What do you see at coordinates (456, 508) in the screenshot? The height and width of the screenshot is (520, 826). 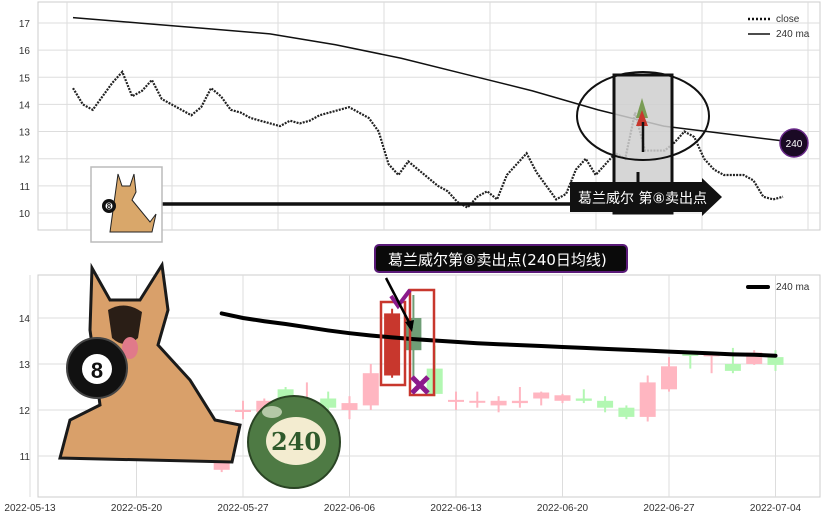 I see `x-tick-label: 2022-06-13` at bounding box center [456, 508].